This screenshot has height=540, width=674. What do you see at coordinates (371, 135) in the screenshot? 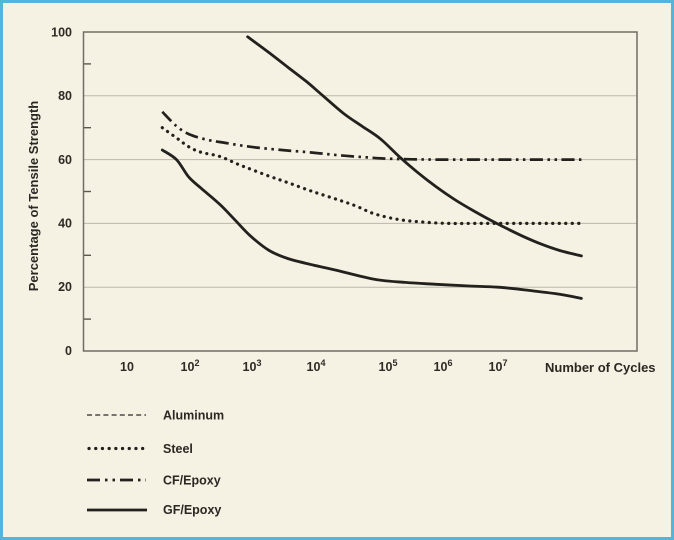
I see `cf-epoxy-curve` at bounding box center [371, 135].